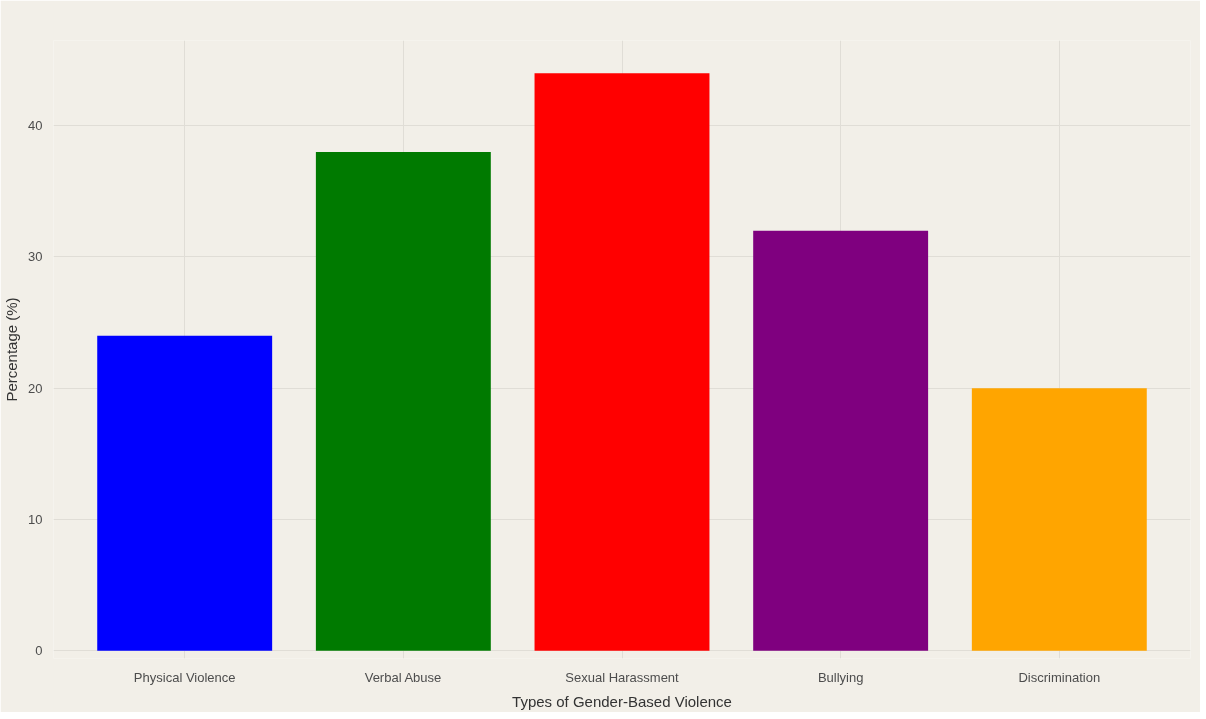 Image resolution: width=1206 pixels, height=719 pixels. What do you see at coordinates (35, 126) in the screenshot?
I see `y-tick-label: 40` at bounding box center [35, 126].